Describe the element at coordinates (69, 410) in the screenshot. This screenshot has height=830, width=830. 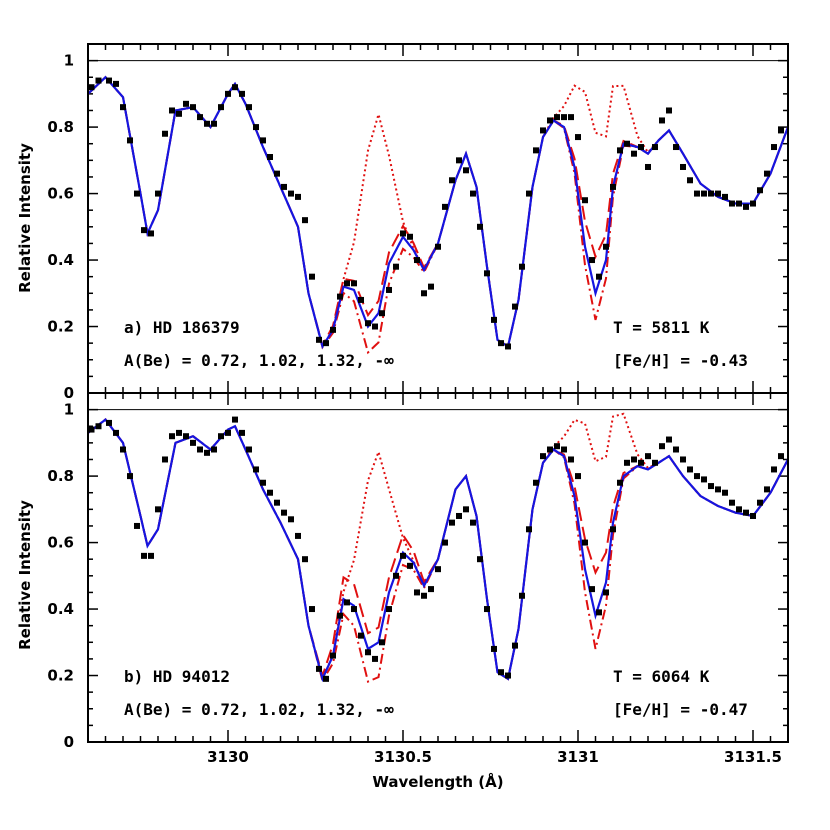
I see `panel-b-y-tick-label: 1` at that location.